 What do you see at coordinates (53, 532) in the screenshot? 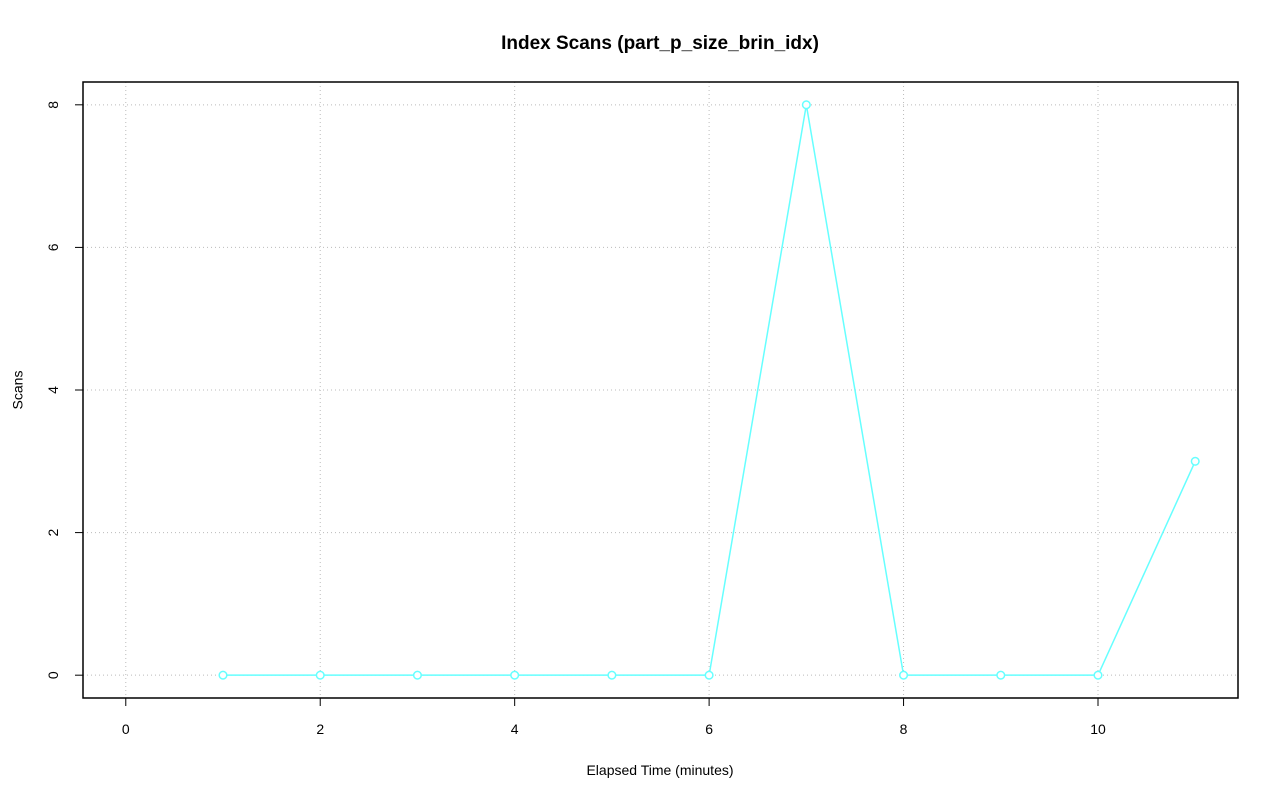
I see `y-tick-label: 2` at bounding box center [53, 532].